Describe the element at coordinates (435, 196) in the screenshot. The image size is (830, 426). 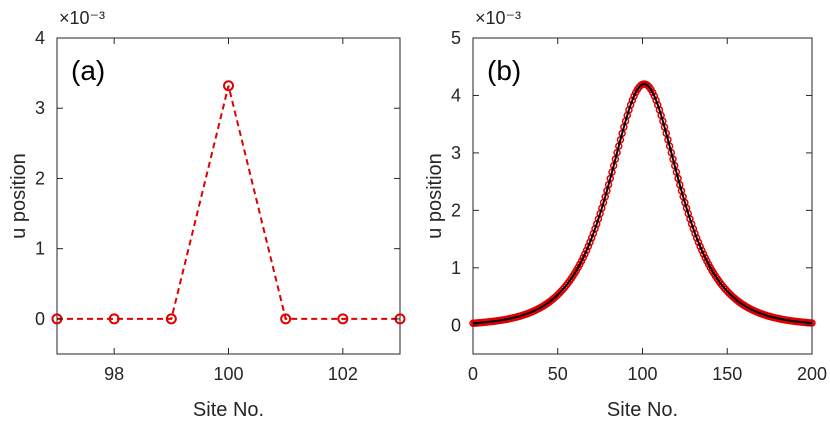
I see `panel-b-y-axis-label: u position` at that location.